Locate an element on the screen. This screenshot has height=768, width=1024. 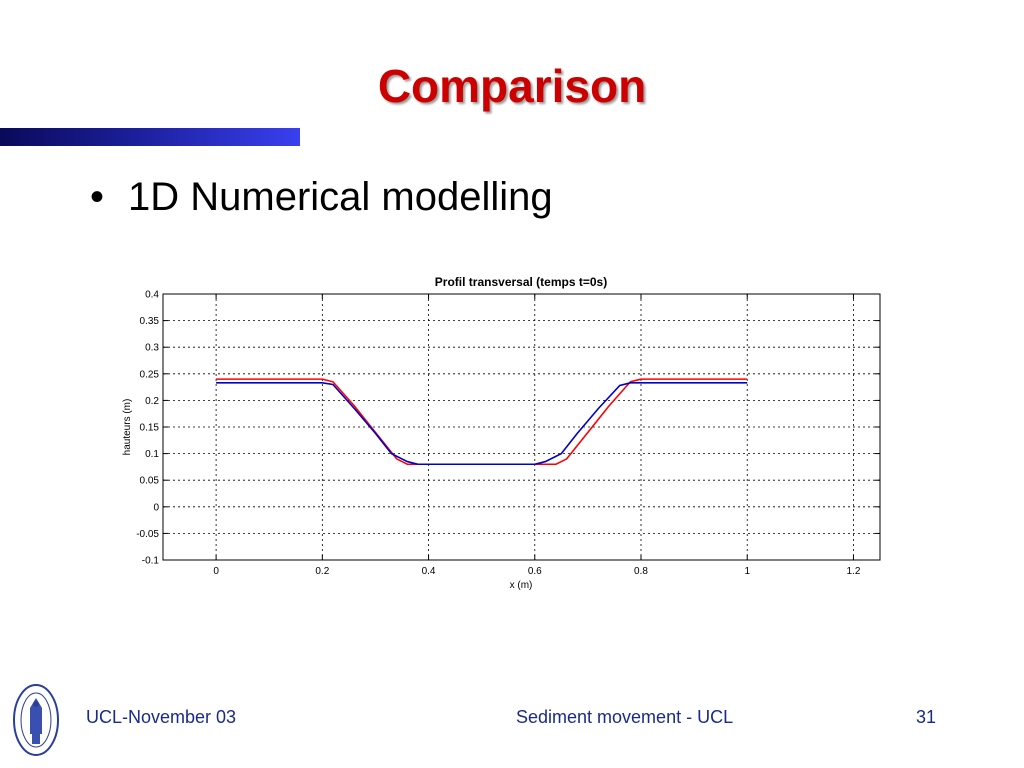
x-tick-label: 0.6 is located at coordinates (535, 571).